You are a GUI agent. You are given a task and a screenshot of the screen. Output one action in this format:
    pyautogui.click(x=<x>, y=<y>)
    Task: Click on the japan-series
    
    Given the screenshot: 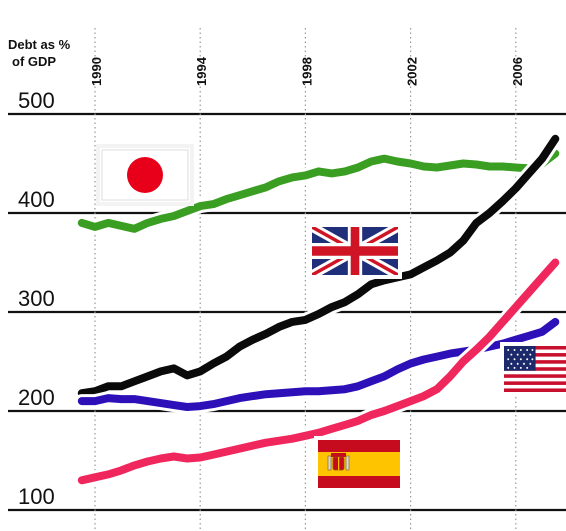 What is the action you would take?
    pyautogui.click(x=318, y=191)
    